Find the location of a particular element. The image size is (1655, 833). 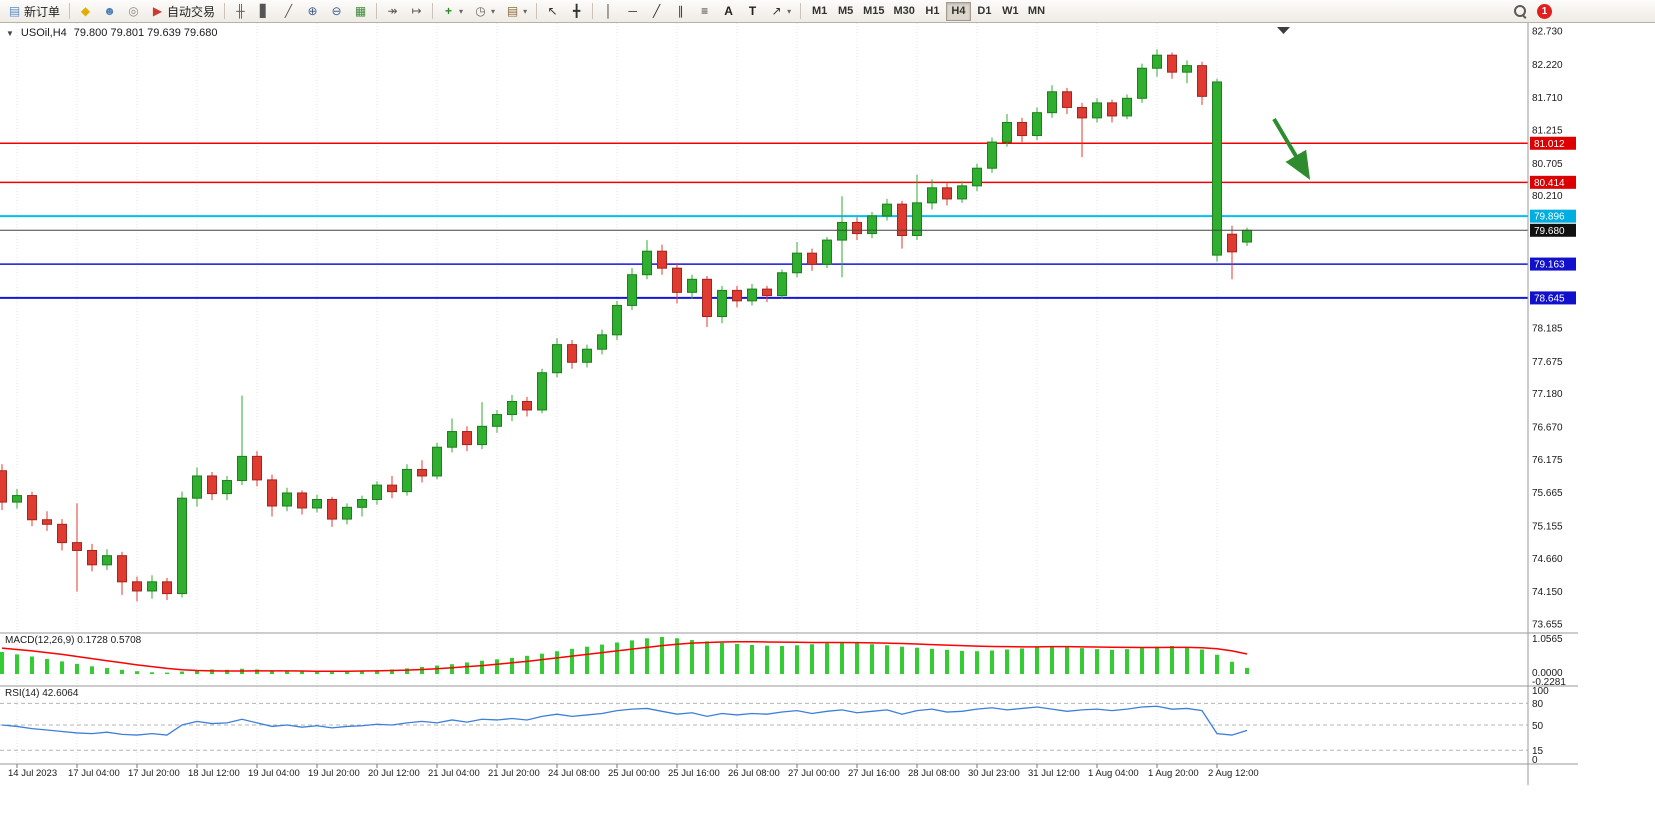

svg-text: 82.220 is located at coordinates (1547, 65).